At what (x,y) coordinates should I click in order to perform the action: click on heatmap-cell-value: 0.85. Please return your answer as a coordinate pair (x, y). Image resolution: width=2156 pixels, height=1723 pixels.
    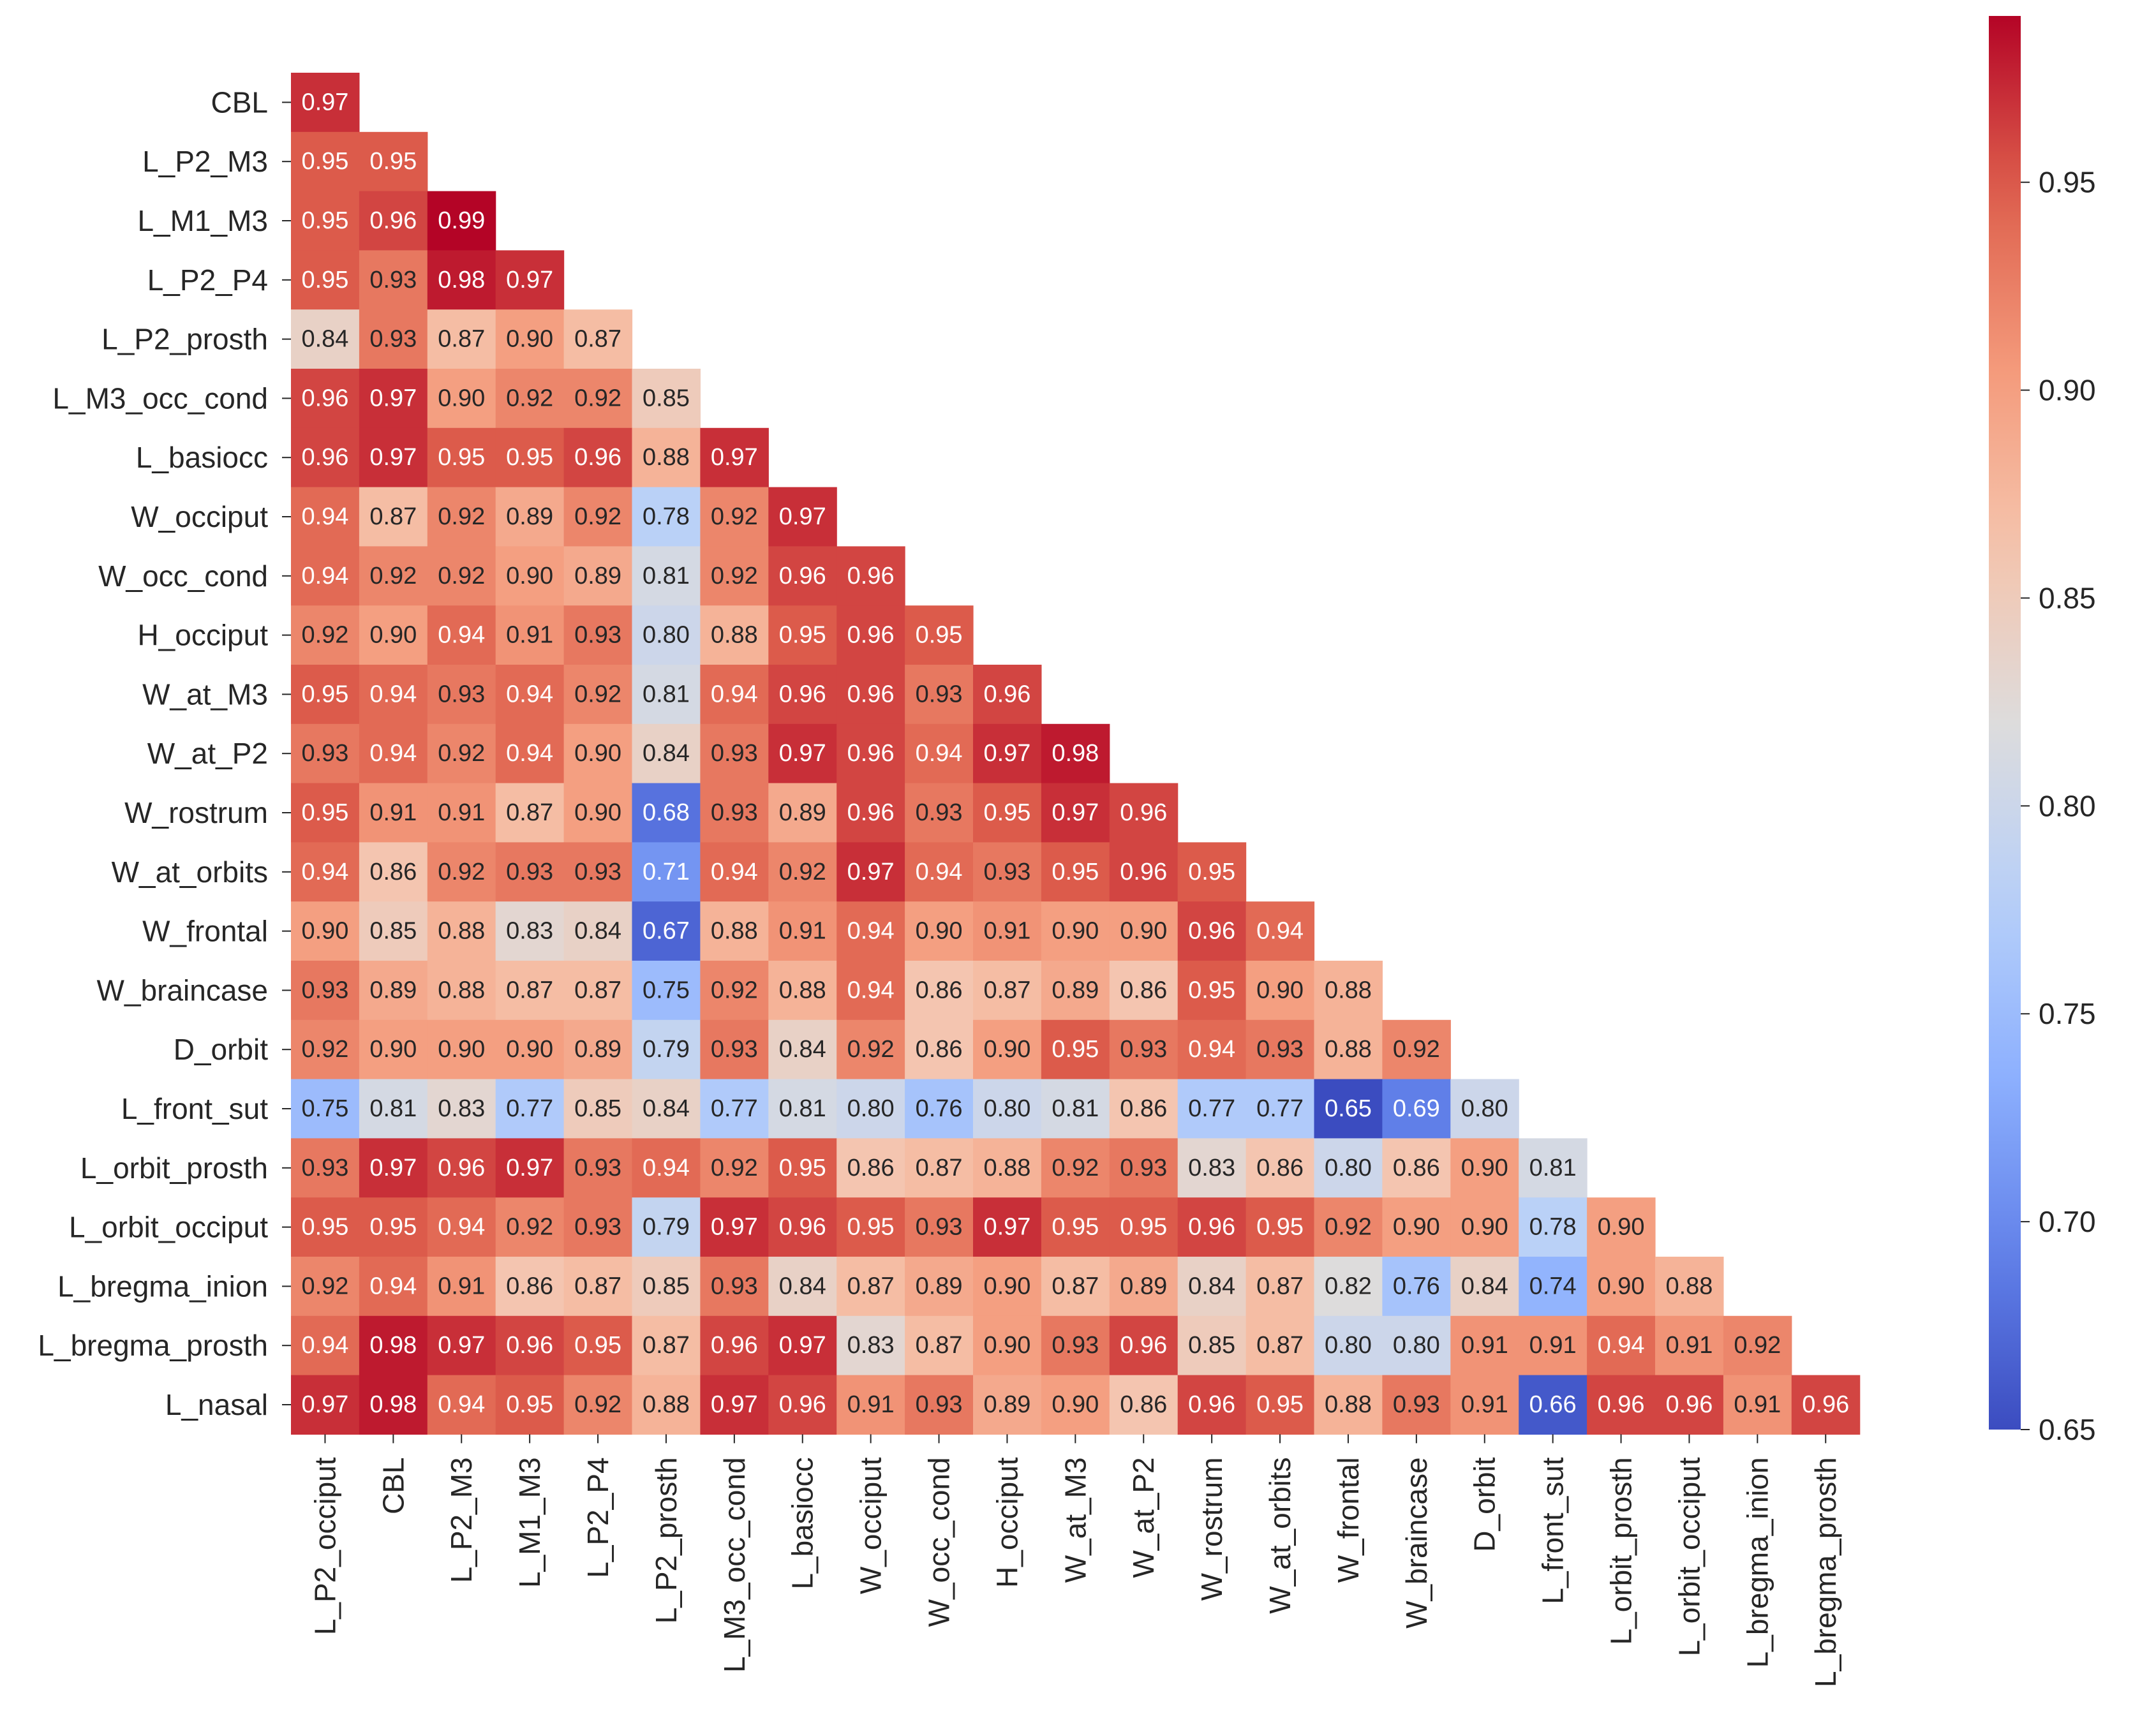
    Looking at the image, I should click on (393, 931).